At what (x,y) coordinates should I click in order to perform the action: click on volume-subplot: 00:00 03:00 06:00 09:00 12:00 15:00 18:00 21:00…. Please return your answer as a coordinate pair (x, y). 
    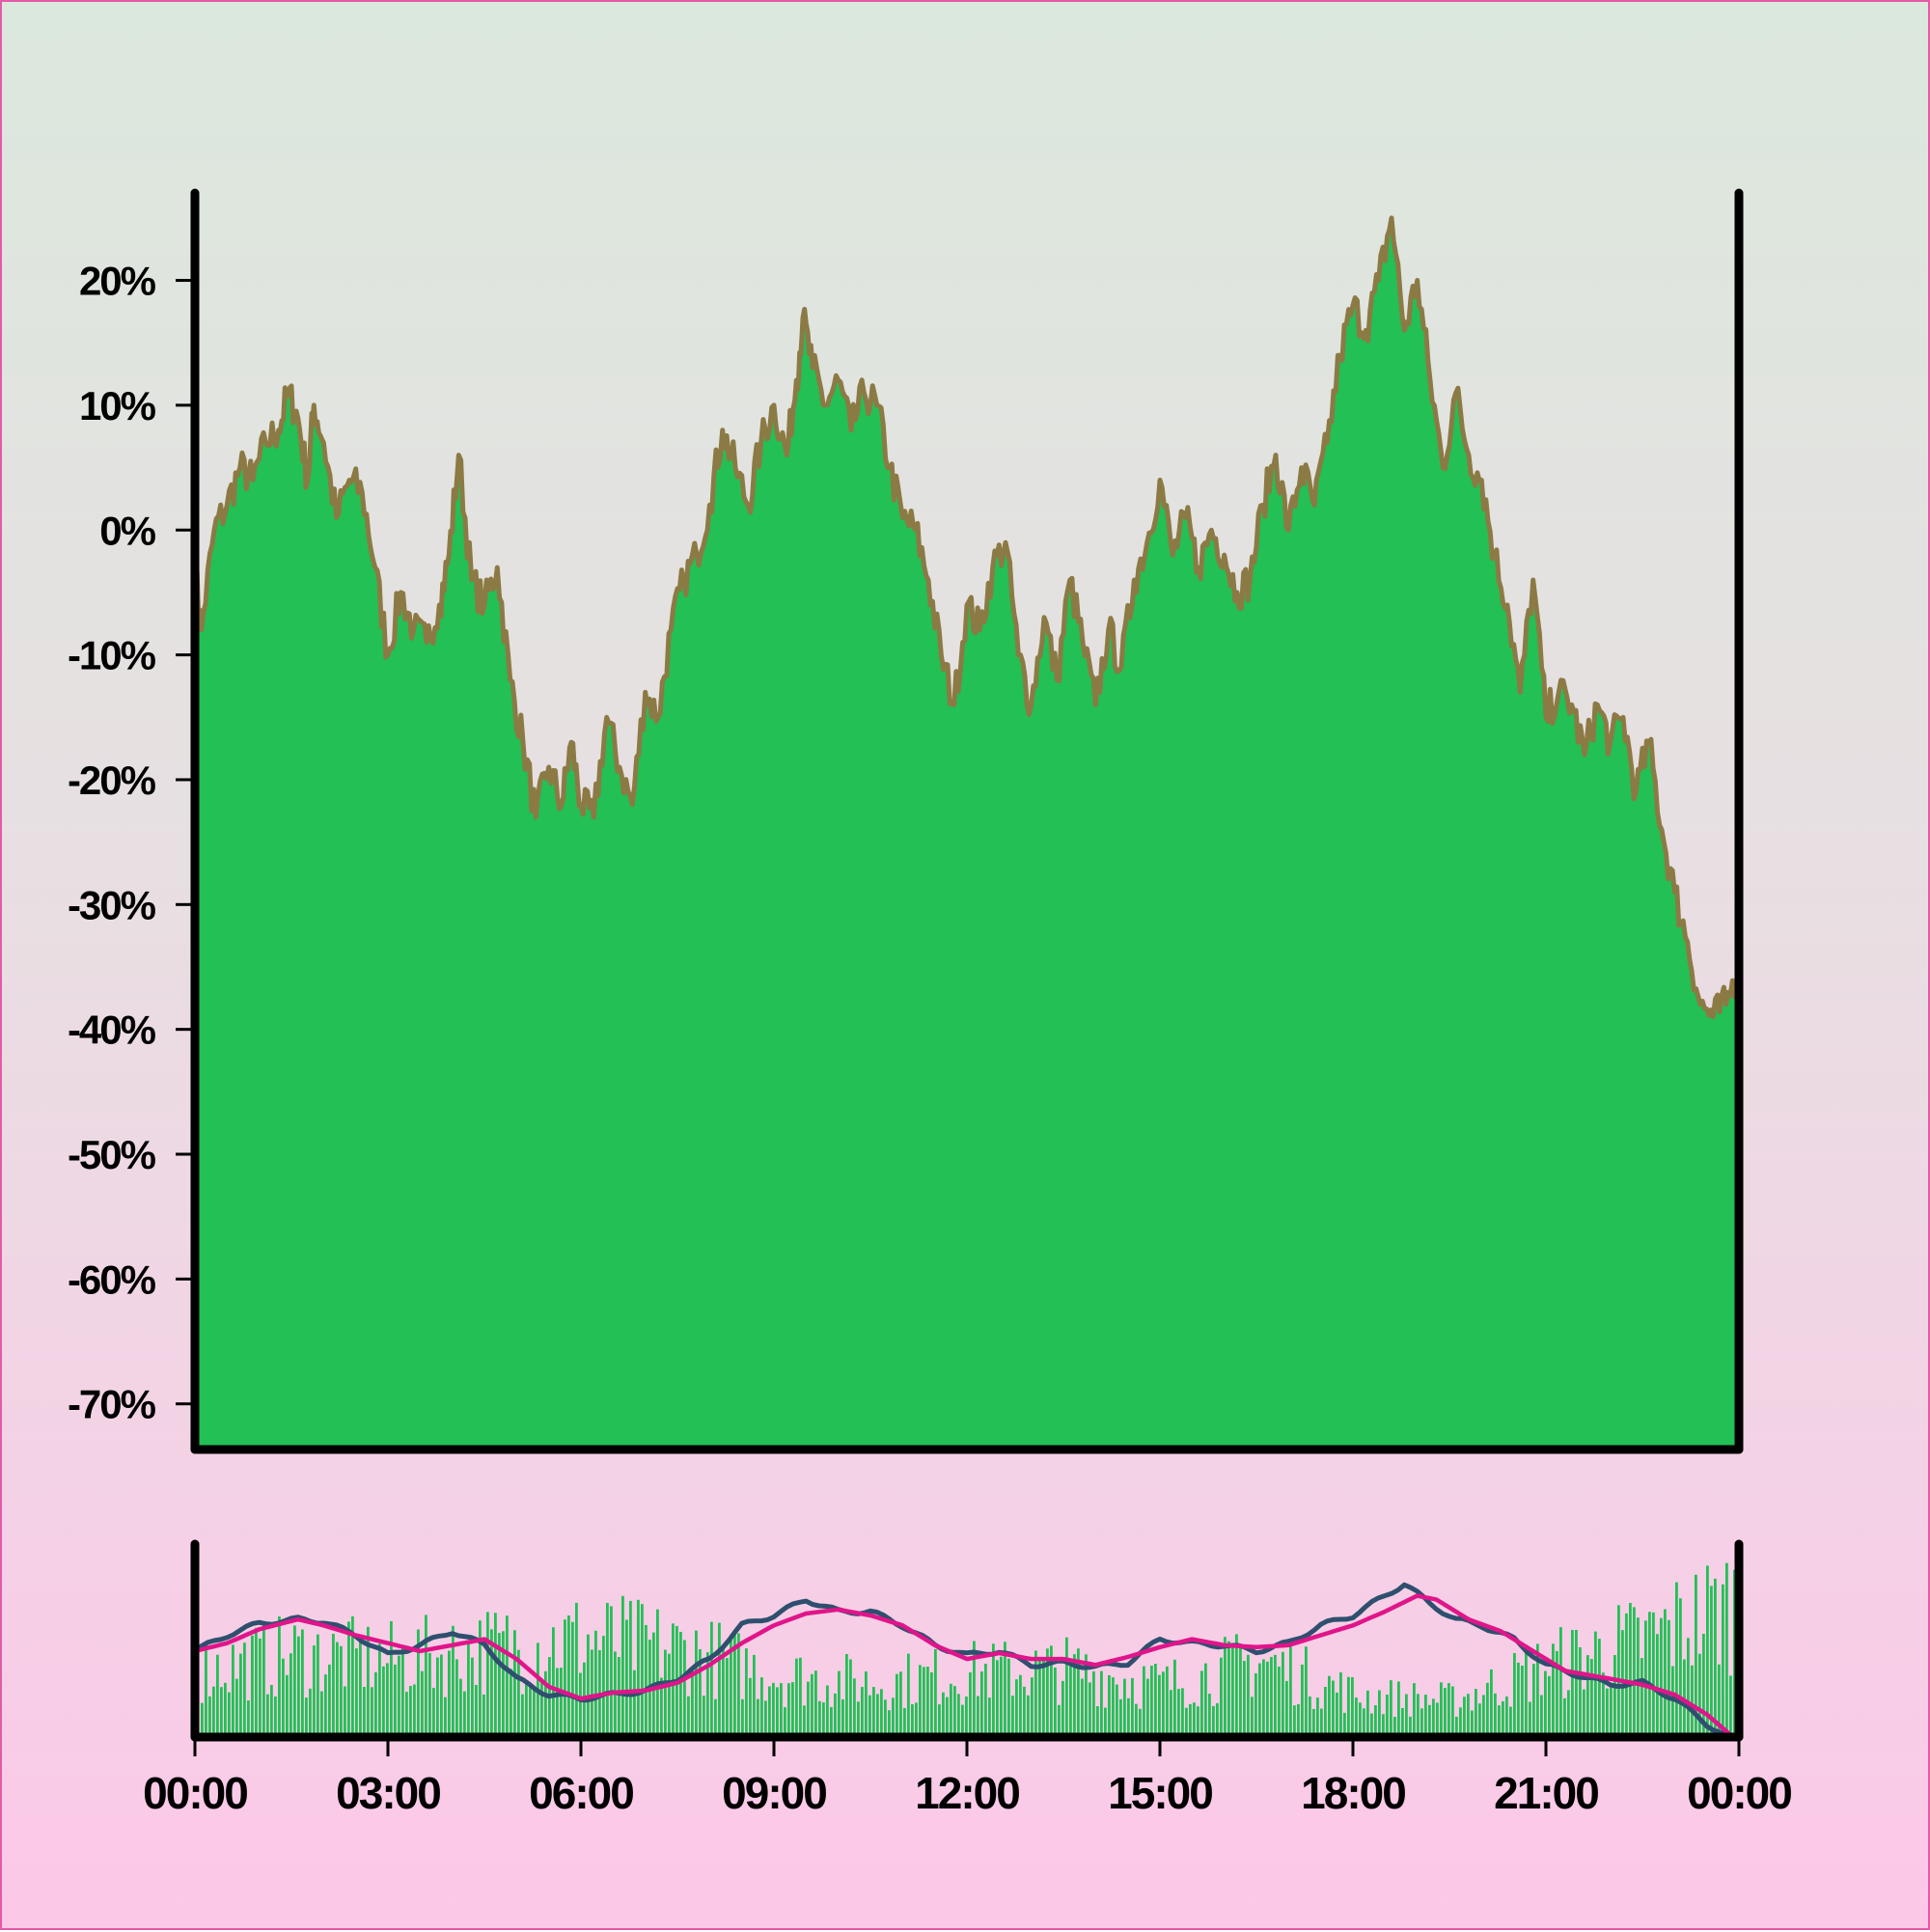
    Looking at the image, I should click on (968, 1678).